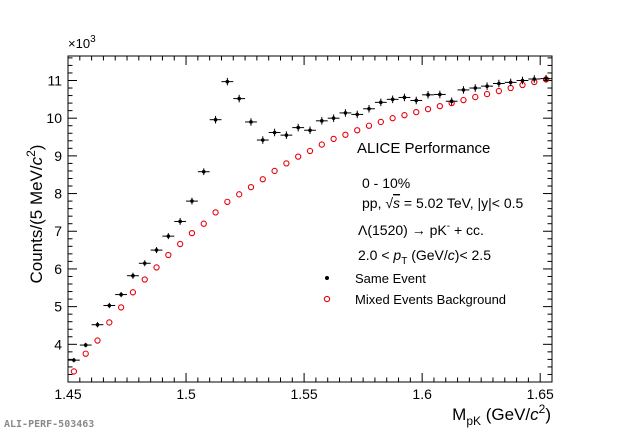 The width and height of the screenshot is (620, 432). I want to click on y-tick-label: 4, so click(58, 344).